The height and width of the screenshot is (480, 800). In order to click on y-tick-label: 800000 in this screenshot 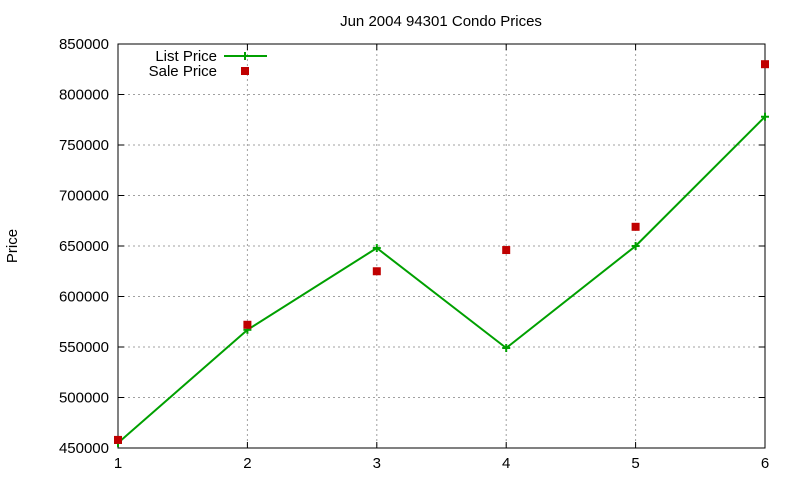, I will do `click(84, 95)`.